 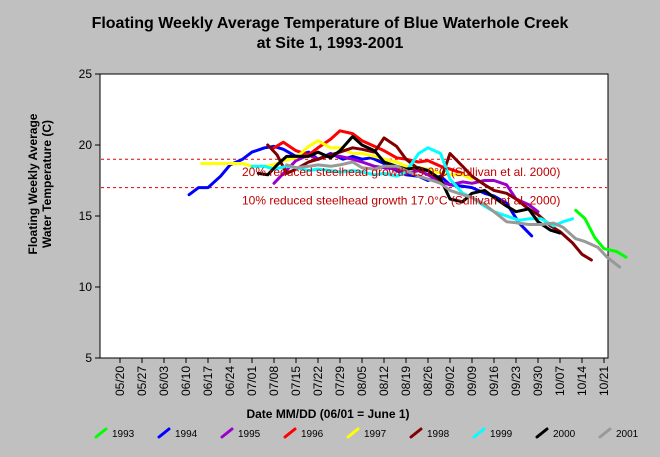 I want to click on chart-title-line2: at Site 1, 1993-2001, so click(x=330, y=43).